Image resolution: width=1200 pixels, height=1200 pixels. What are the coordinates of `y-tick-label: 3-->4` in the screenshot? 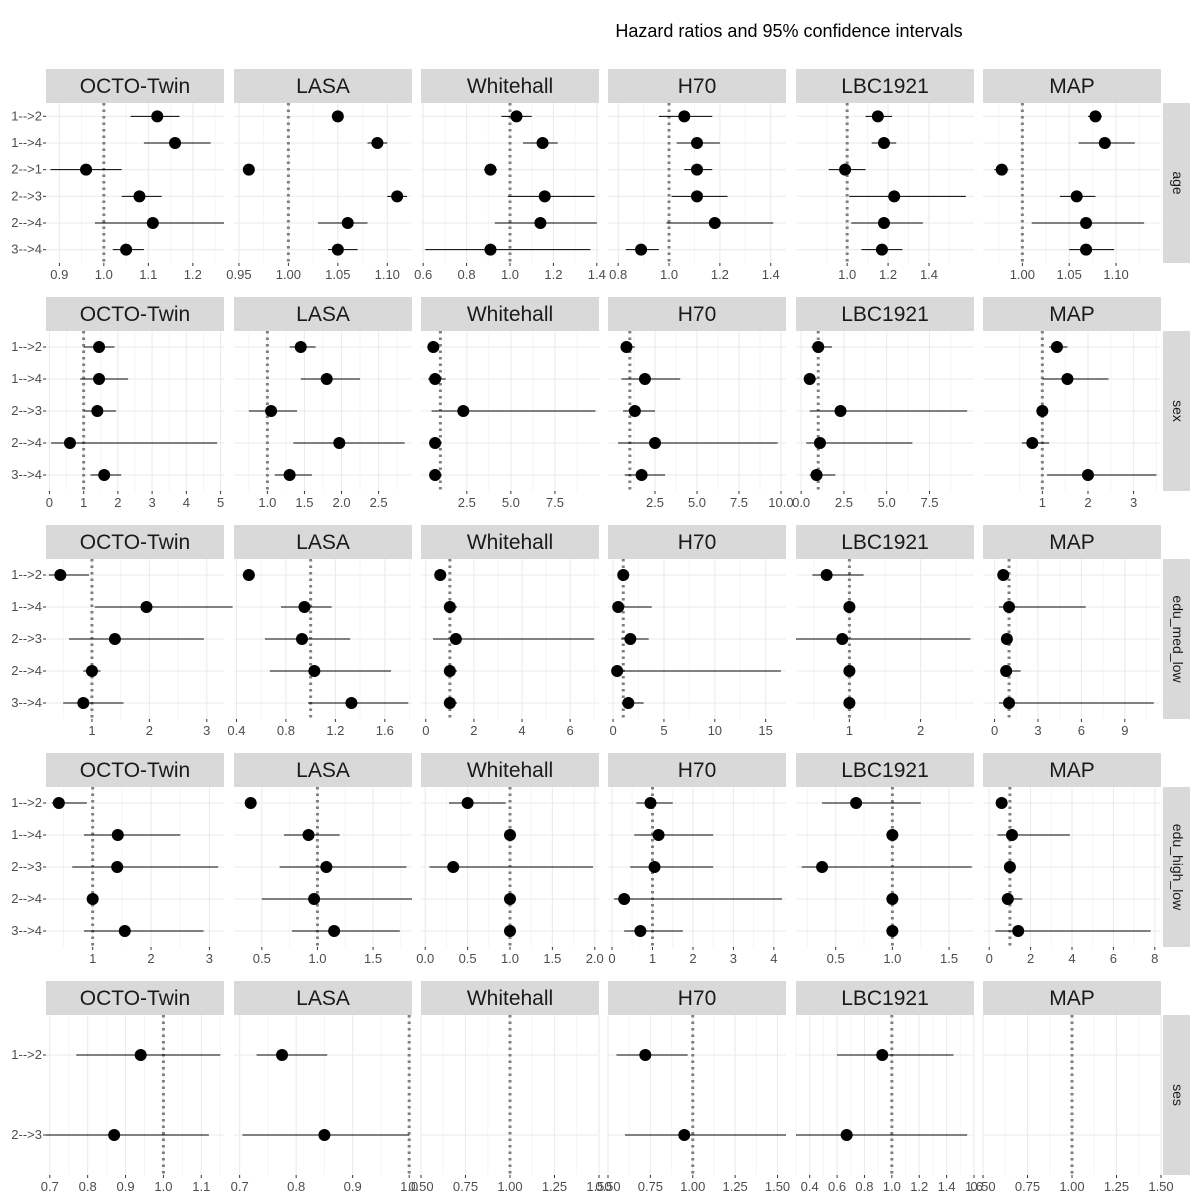 It's located at (26, 930).